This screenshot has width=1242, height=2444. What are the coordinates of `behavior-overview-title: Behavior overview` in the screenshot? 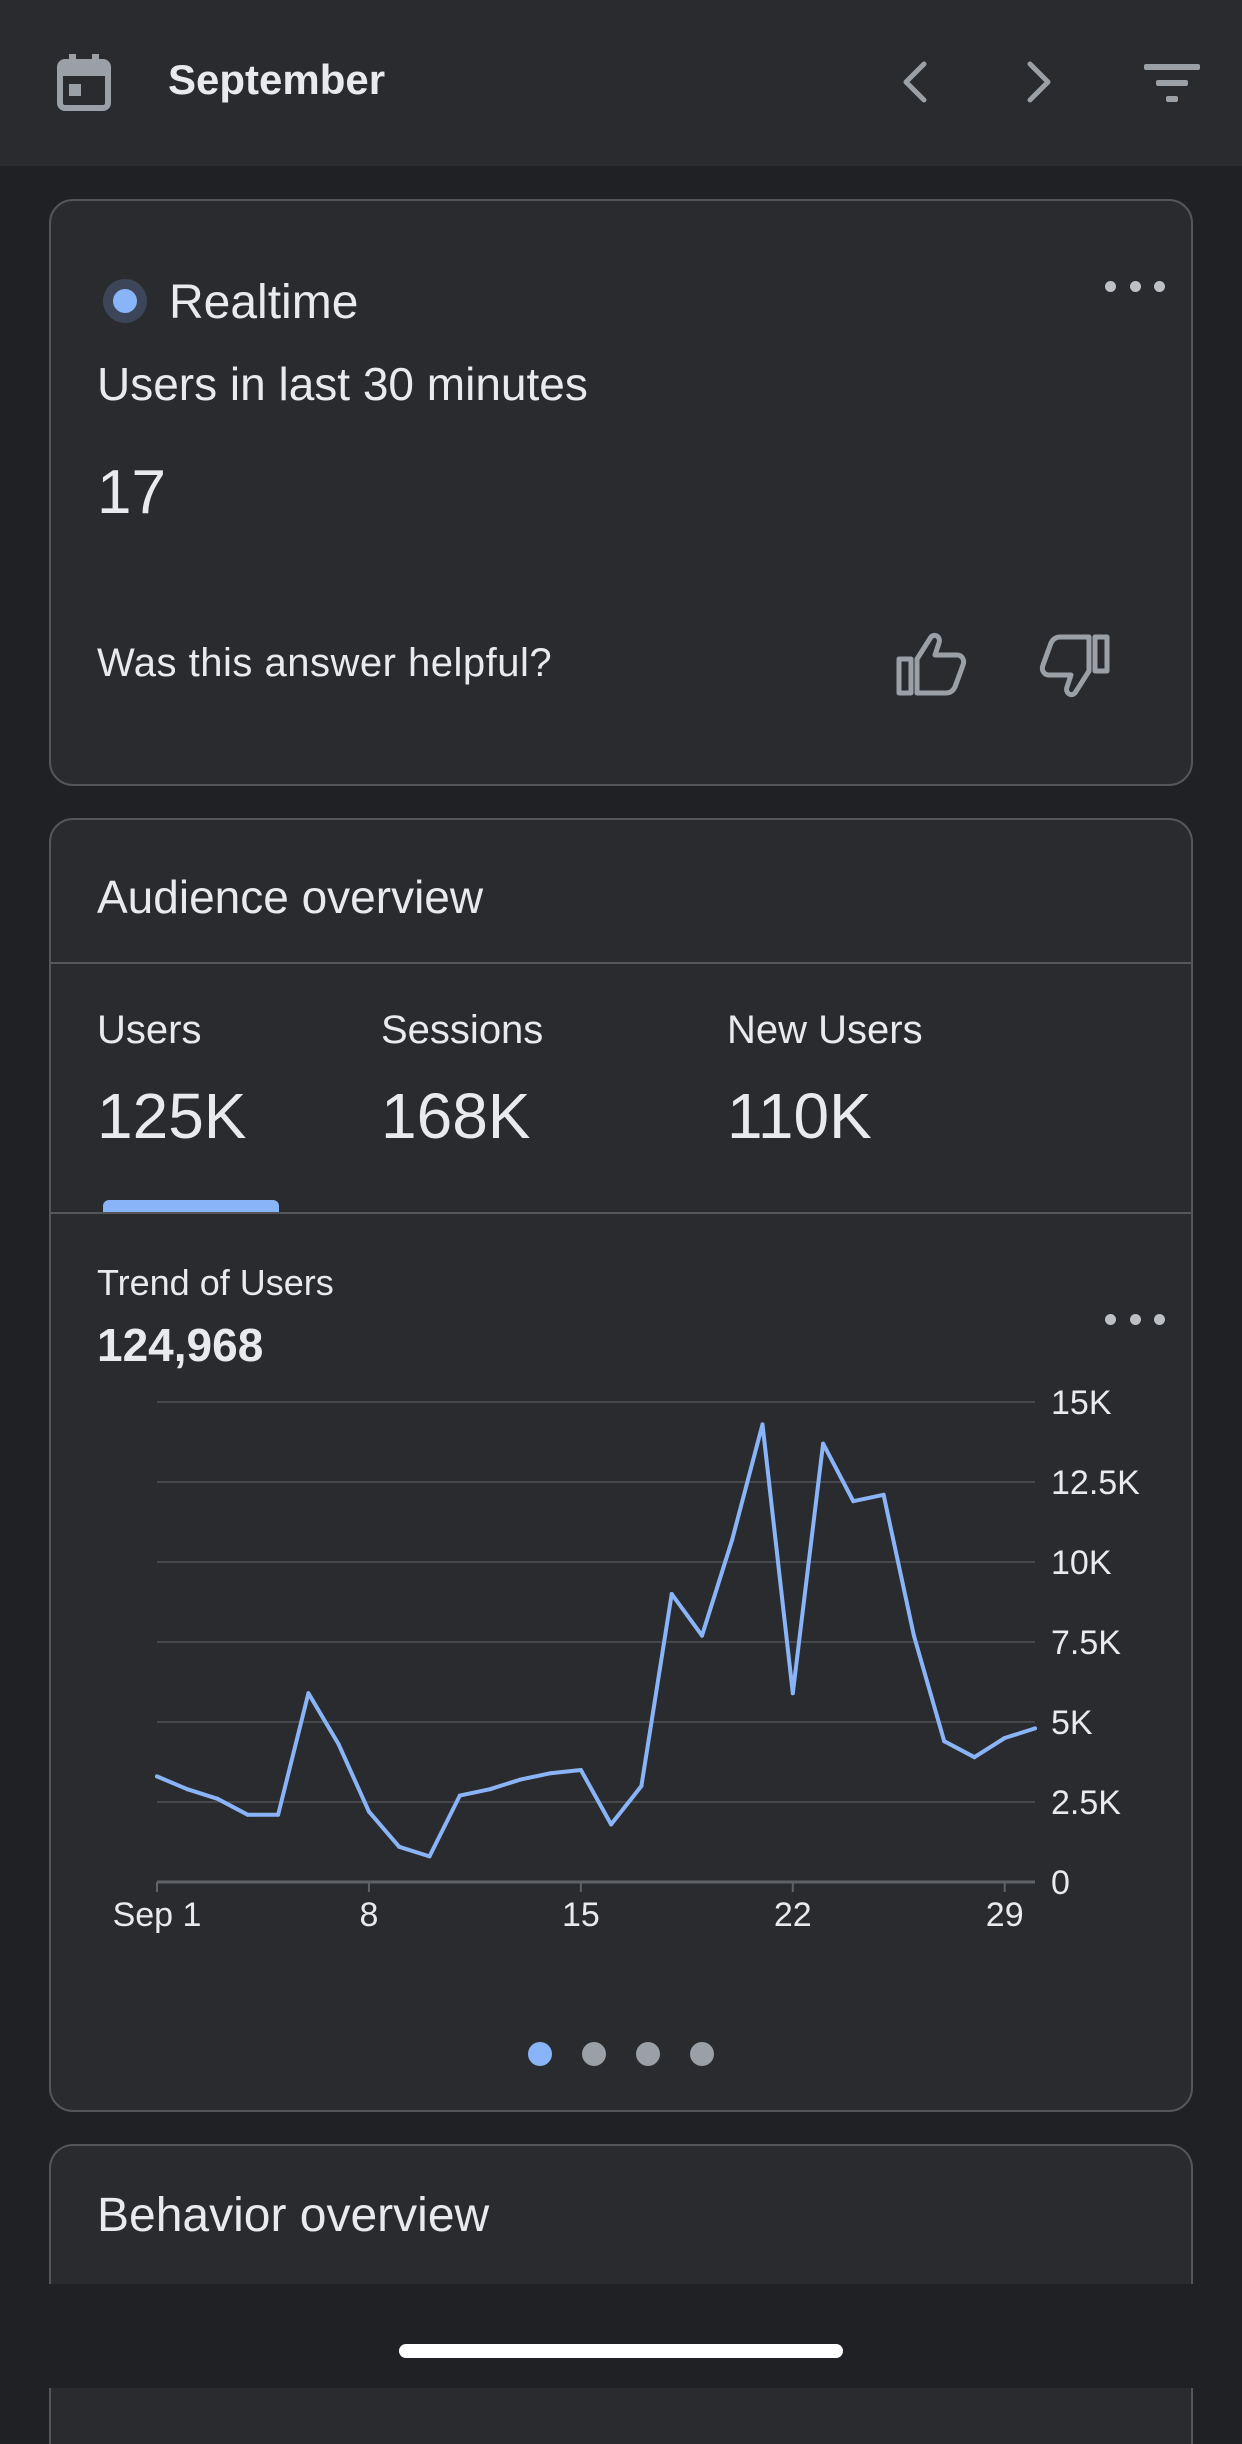 It's located at (293, 2215).